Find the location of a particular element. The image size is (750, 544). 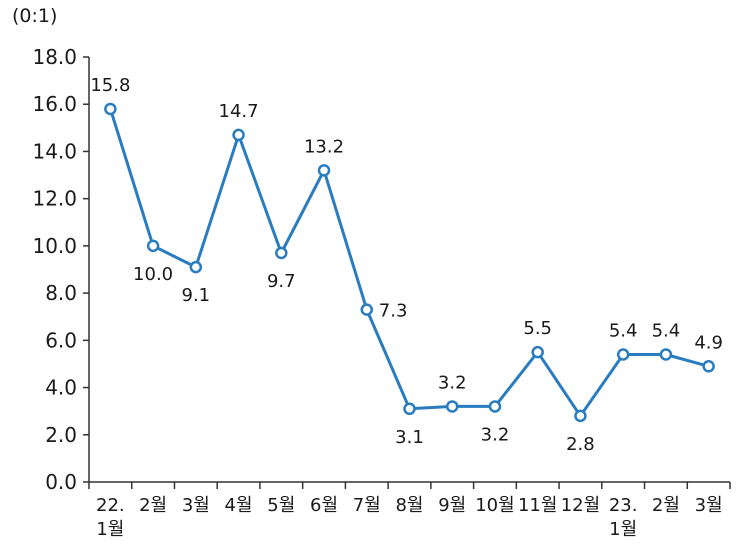

x-tick-label: 9월 is located at coordinates (452, 505).